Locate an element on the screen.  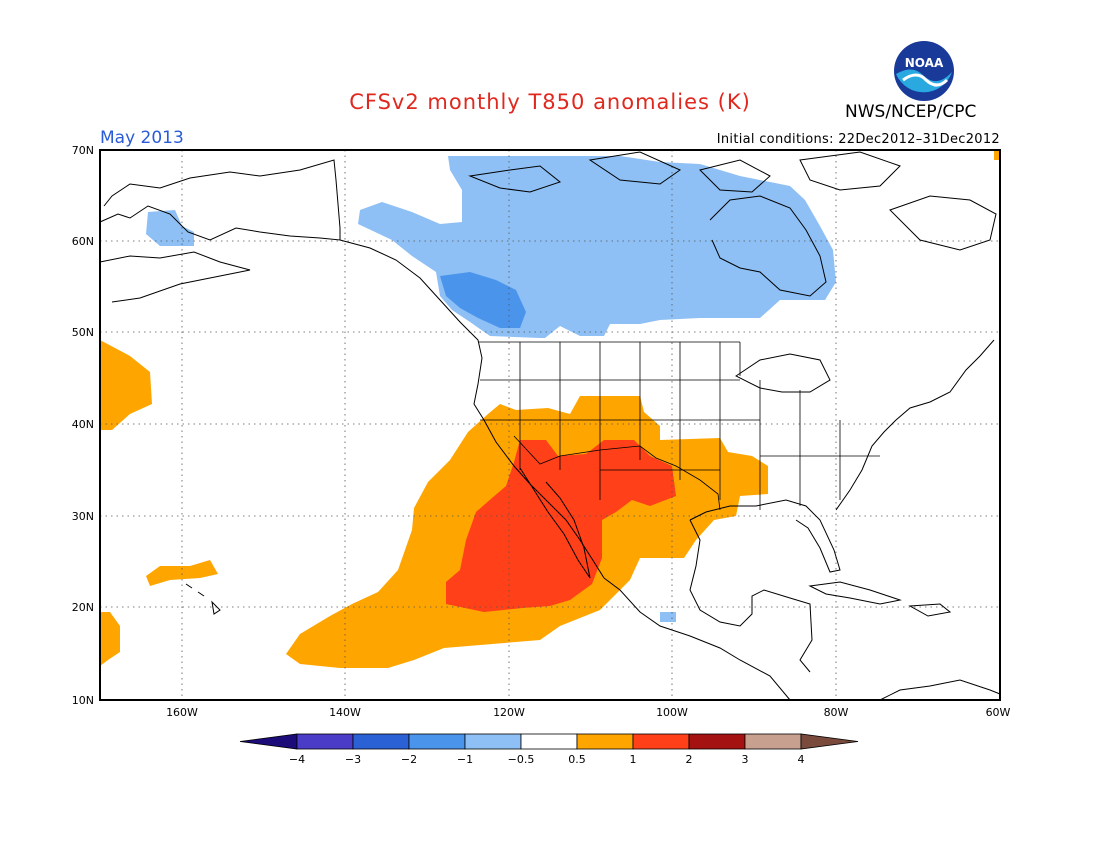
lat-label: 30N is located at coordinates (83, 516).